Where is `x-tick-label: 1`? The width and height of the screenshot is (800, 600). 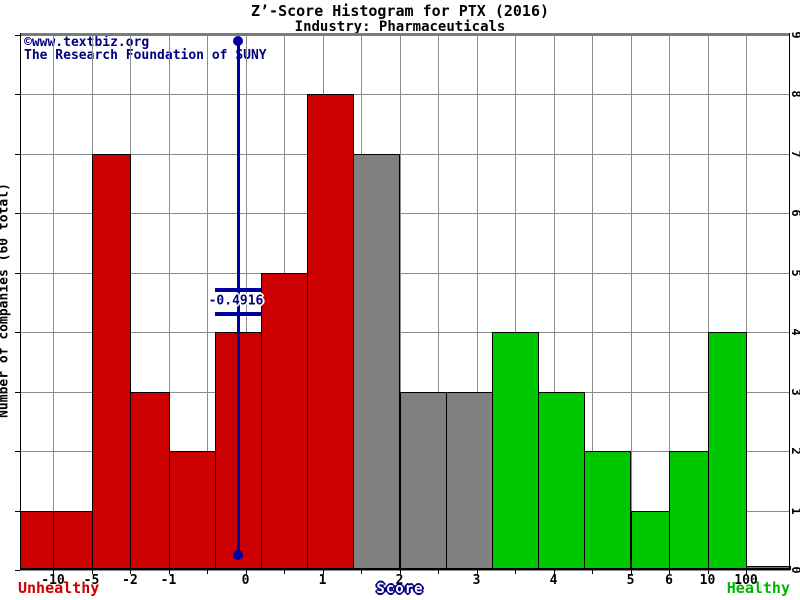 x-tick-label: 1 is located at coordinates (322, 580).